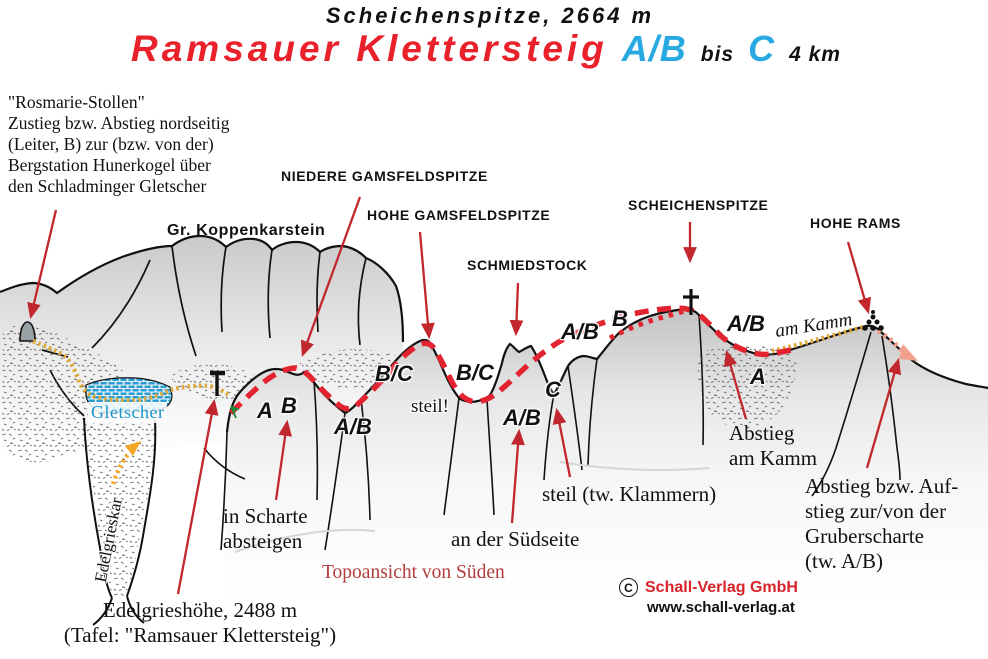 This screenshot has width=988, height=659. I want to click on peak-hohe-gamsfeldspitze: HOHE GAMSFELDSPITZE, so click(459, 215).